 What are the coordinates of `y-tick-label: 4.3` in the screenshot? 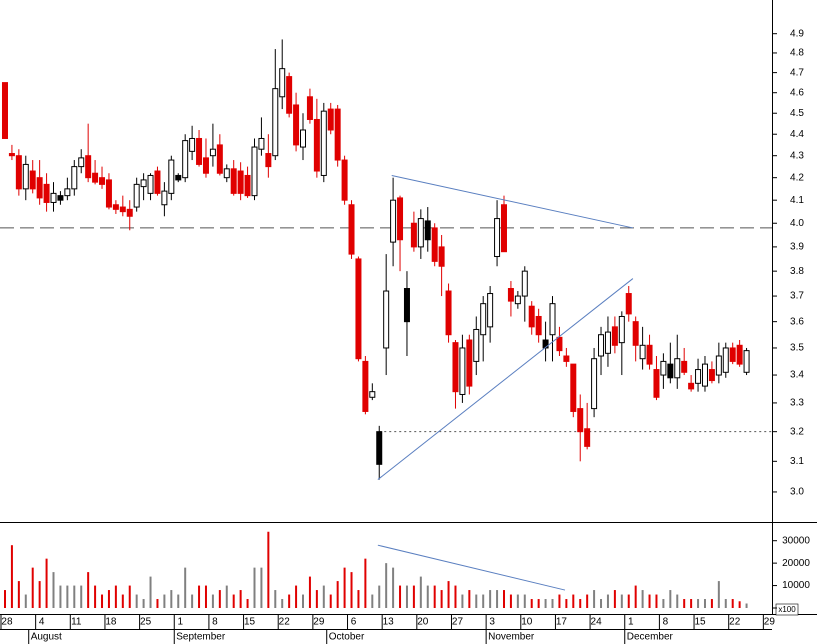 It's located at (797, 155).